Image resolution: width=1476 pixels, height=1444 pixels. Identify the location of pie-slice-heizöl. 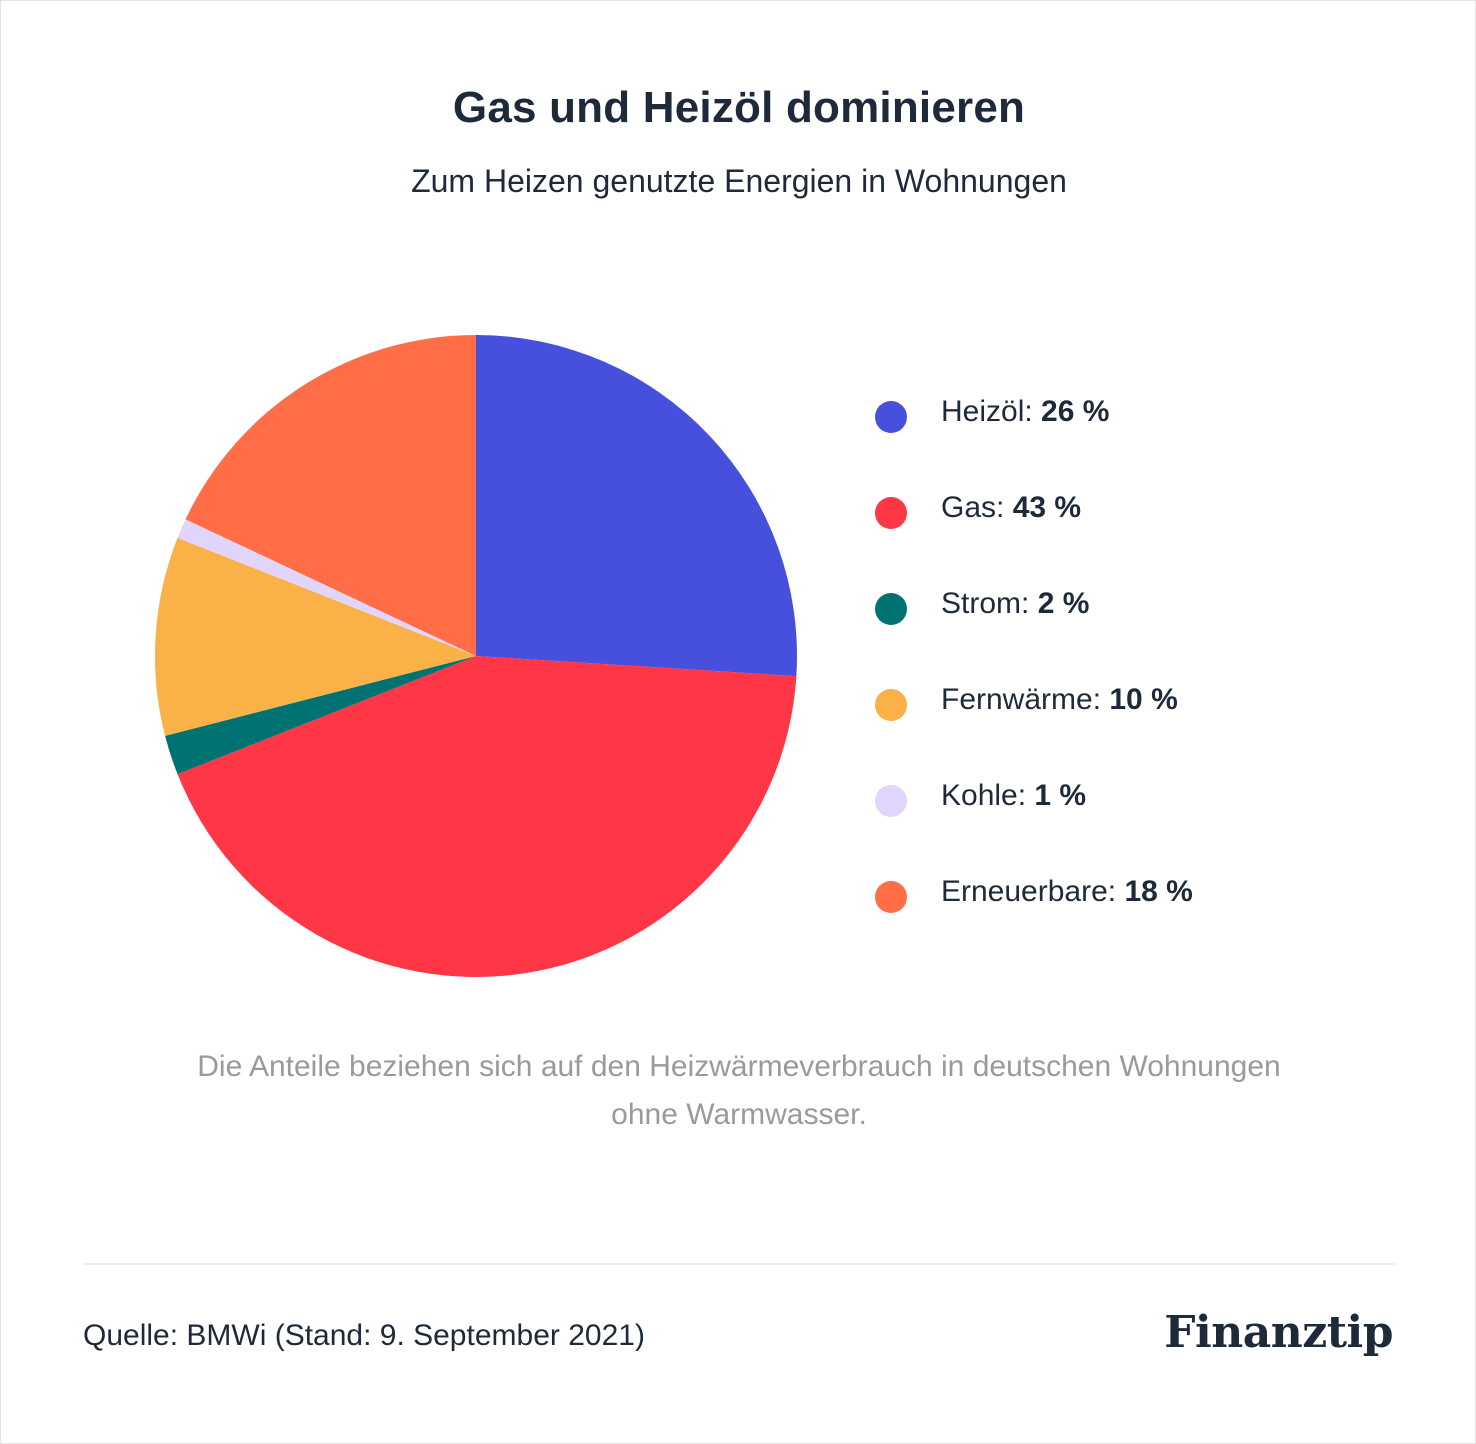
(636, 506).